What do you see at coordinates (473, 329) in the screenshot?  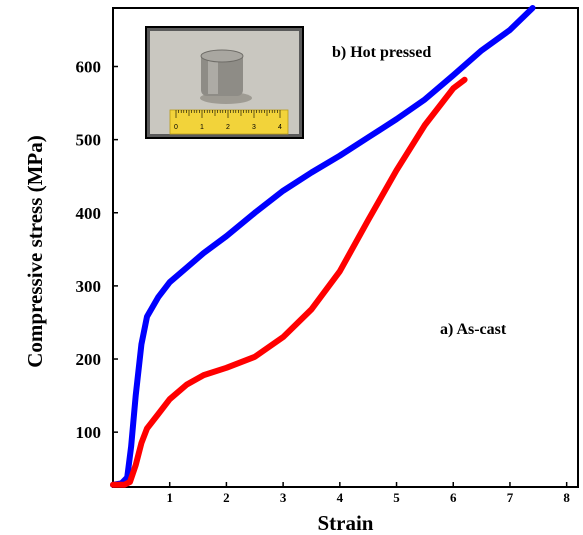 I see `annotation-as-cast: a) As-cast` at bounding box center [473, 329].